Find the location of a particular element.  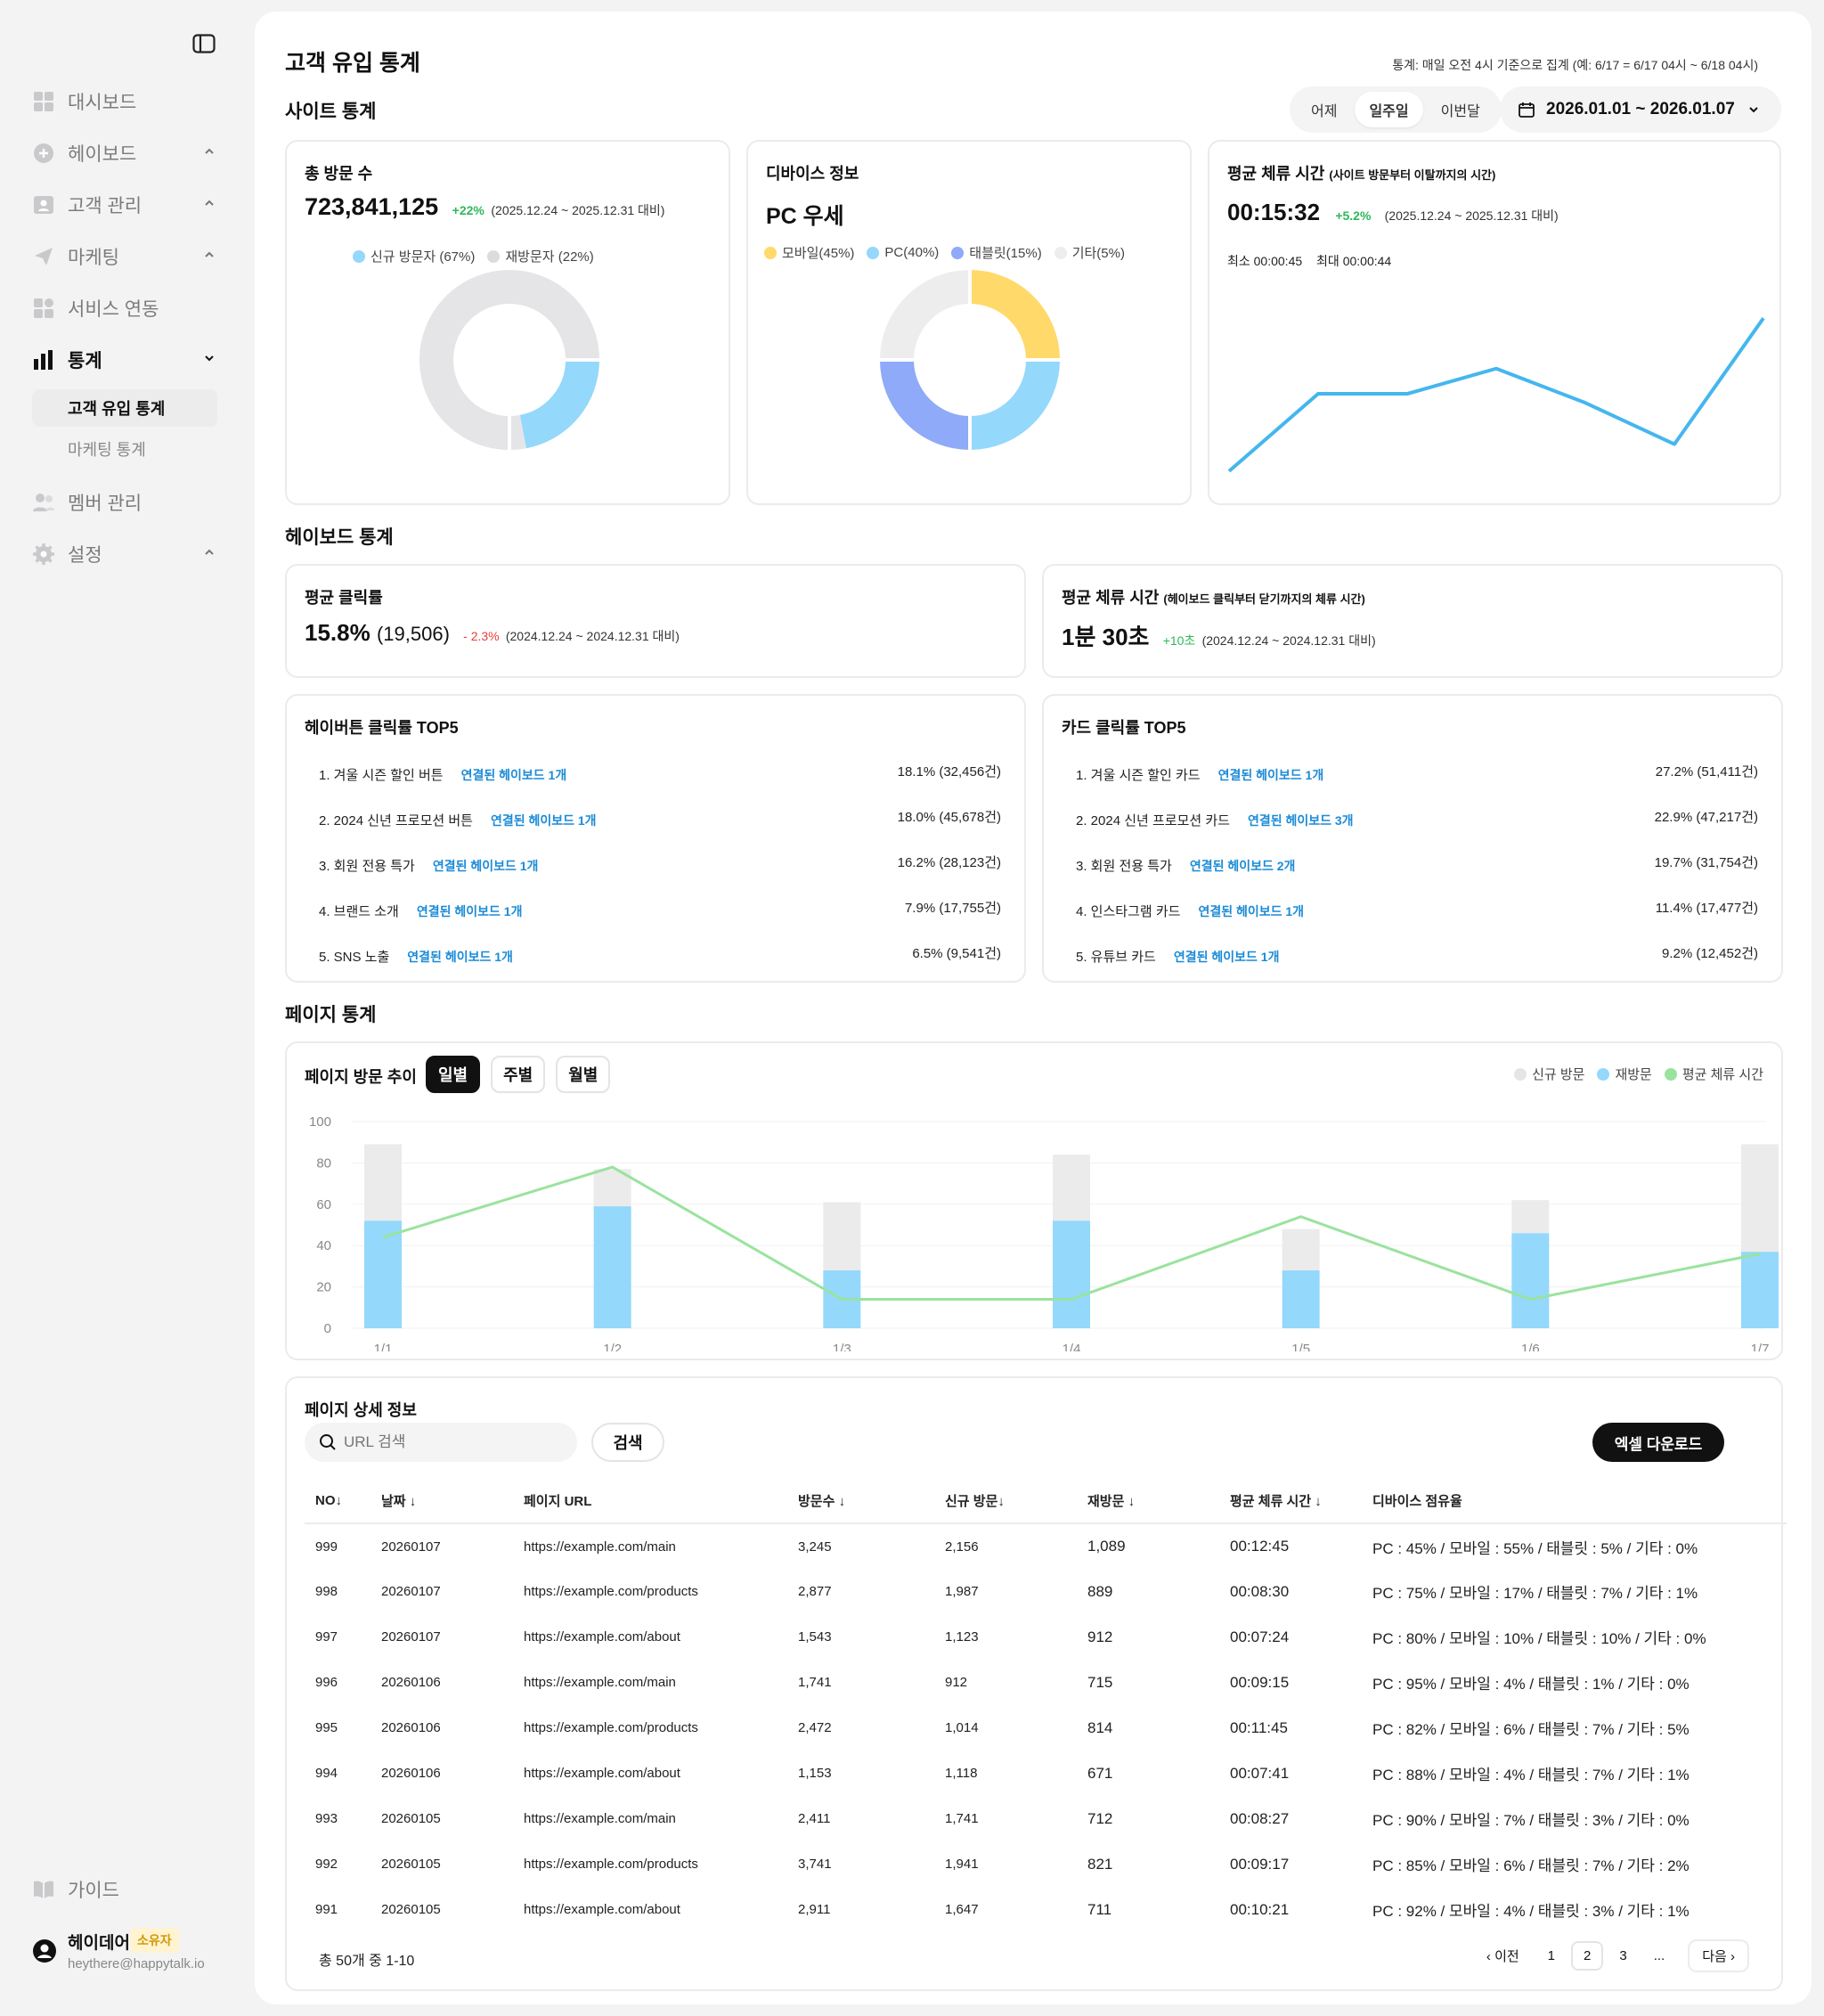

col-no: NO↓ is located at coordinates (343, 1501).